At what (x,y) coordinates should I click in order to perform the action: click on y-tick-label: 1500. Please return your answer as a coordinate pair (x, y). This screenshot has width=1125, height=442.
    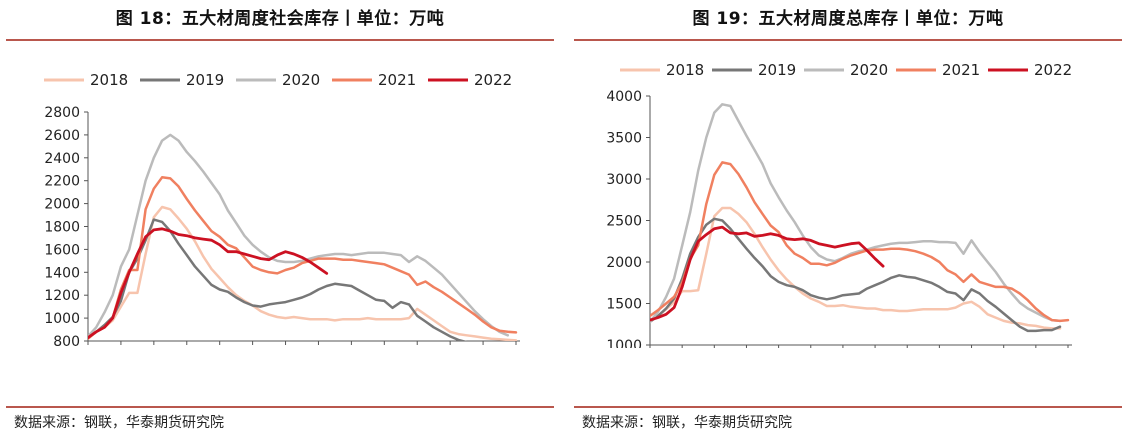
    Looking at the image, I should click on (624, 305).